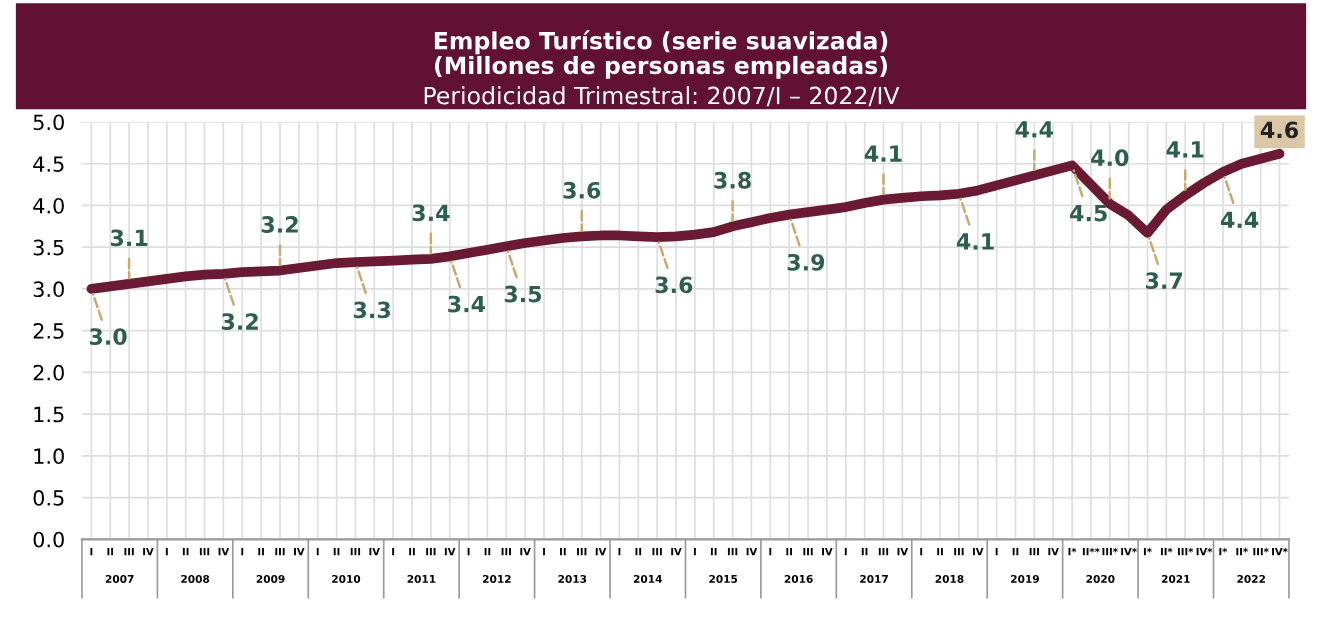 The width and height of the screenshot is (1322, 642). I want to click on y-tick-label: 4.5, so click(48, 164).